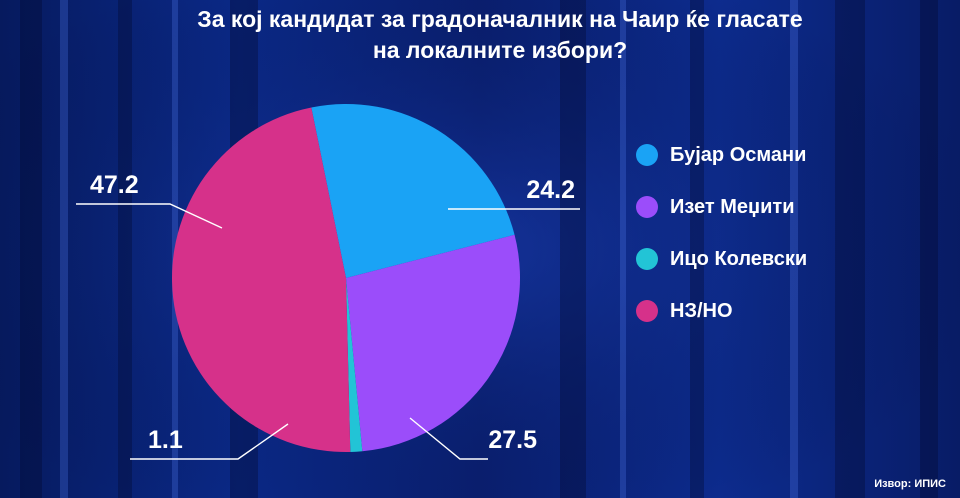 The height and width of the screenshot is (498, 960). What do you see at coordinates (512, 440) in the screenshot?
I see `data-label-izet-medziti: 27.5` at bounding box center [512, 440].